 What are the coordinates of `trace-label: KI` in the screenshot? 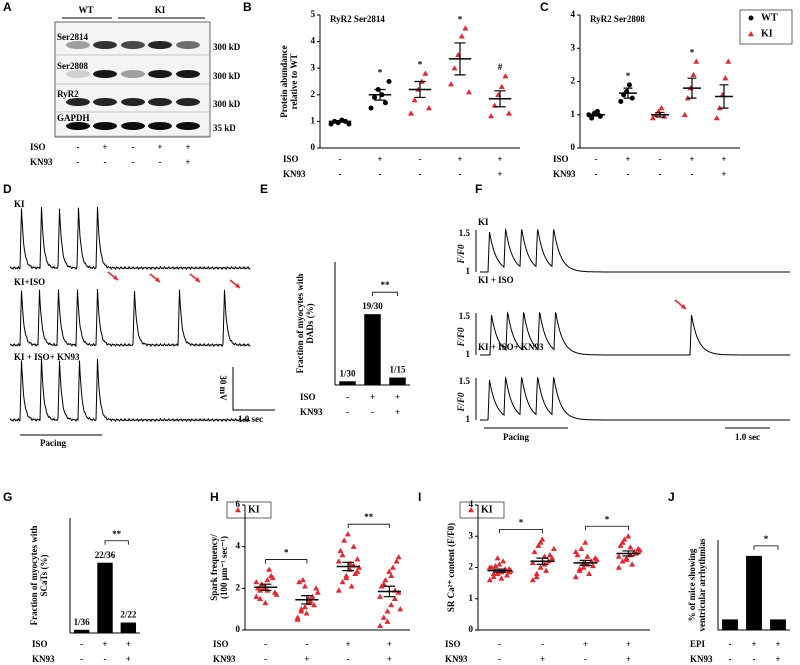 It's located at (483, 222).